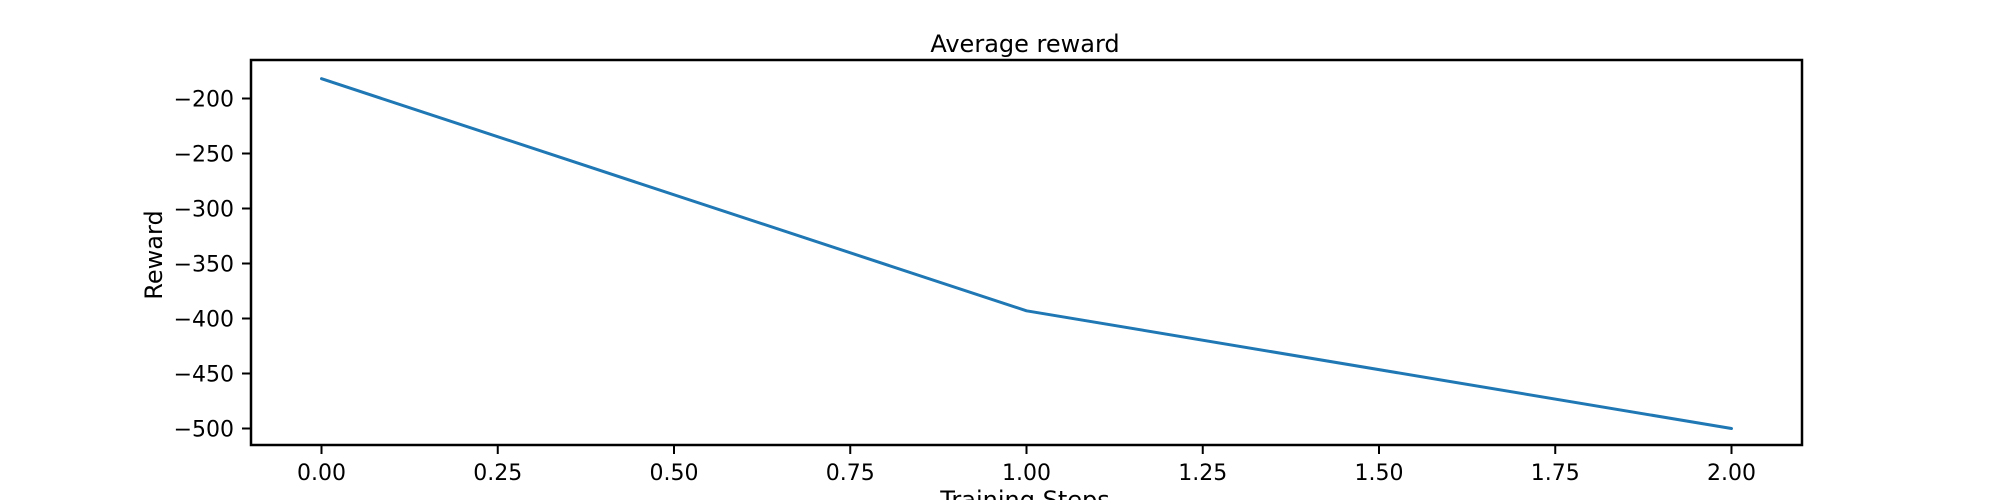 The image size is (2000, 500). What do you see at coordinates (204, 155) in the screenshot?
I see `y-tick-label: −250` at bounding box center [204, 155].